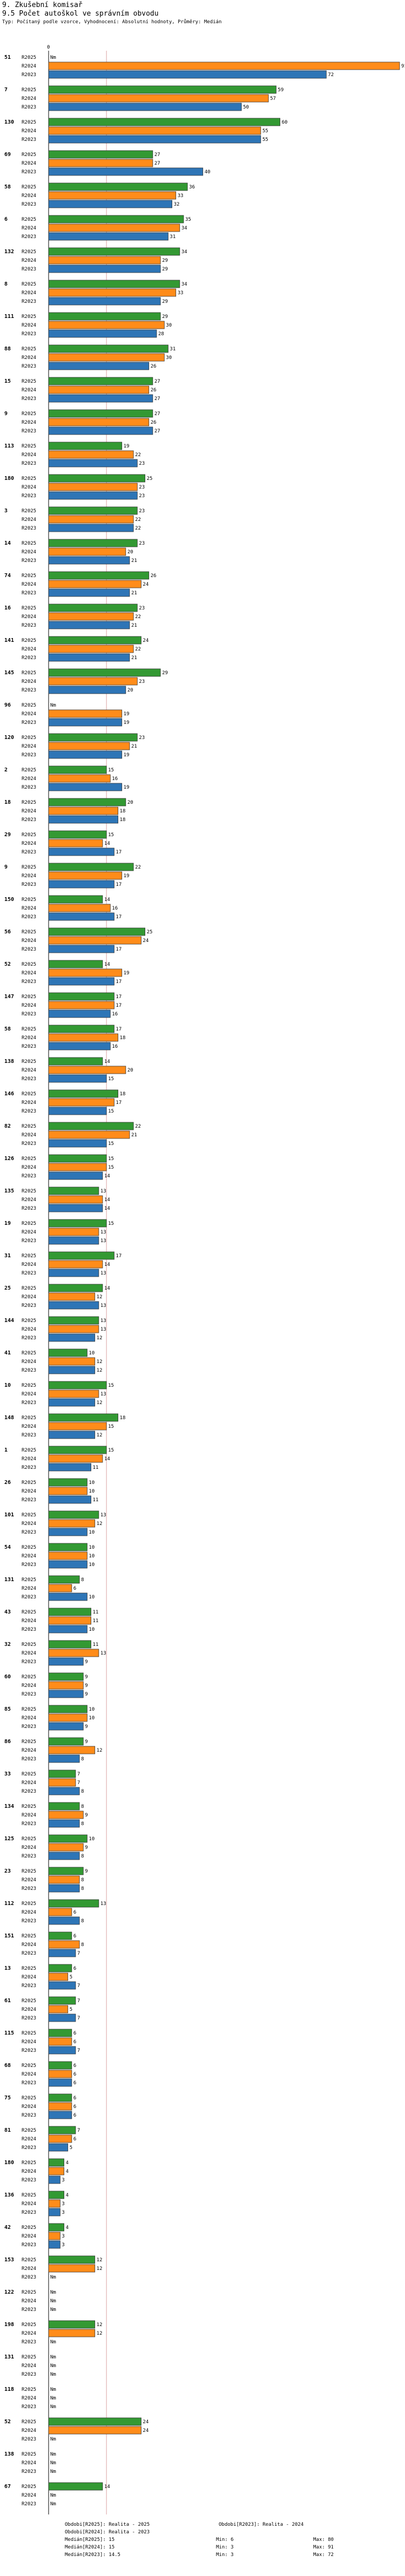 This screenshot has height=2576, width=405. What do you see at coordinates (8, 1353) in the screenshot?
I see `group-label: 41` at bounding box center [8, 1353].